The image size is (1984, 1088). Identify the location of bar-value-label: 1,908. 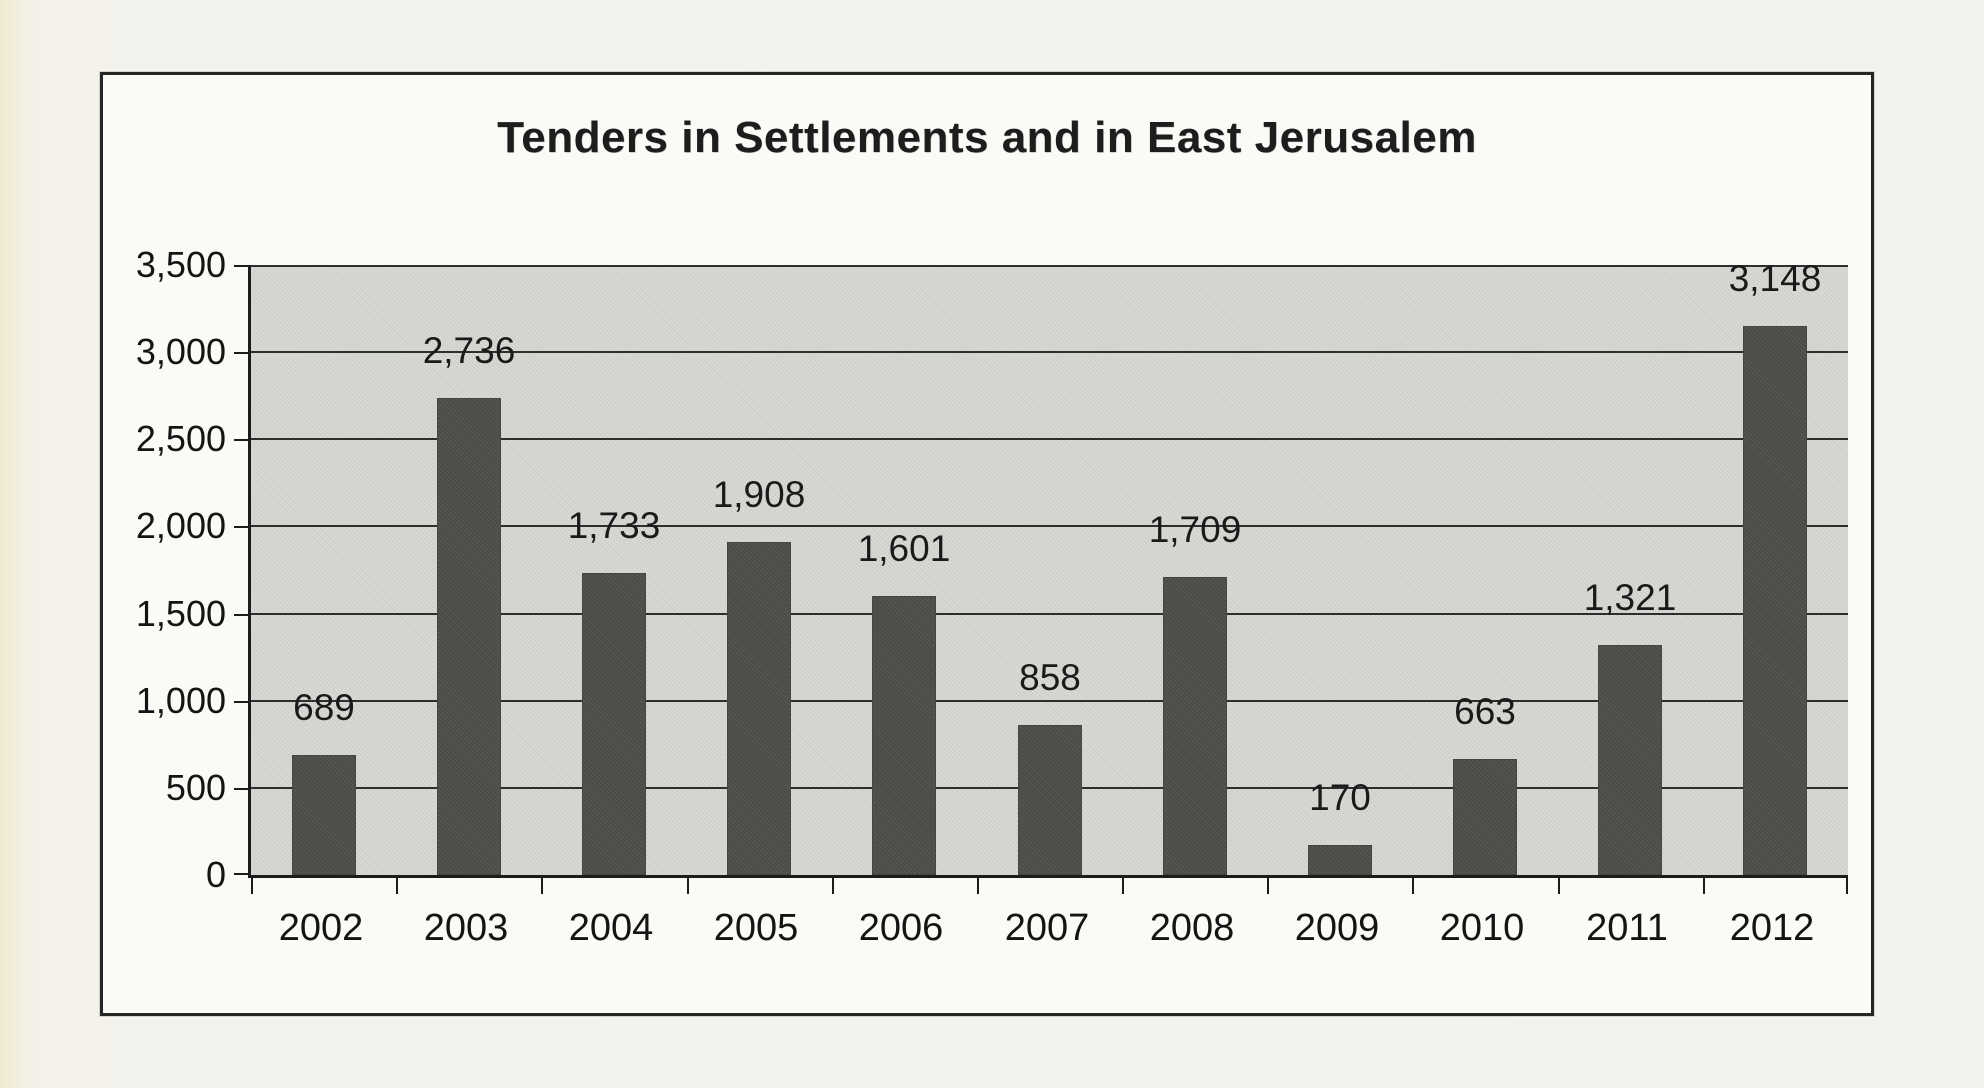
(759, 494).